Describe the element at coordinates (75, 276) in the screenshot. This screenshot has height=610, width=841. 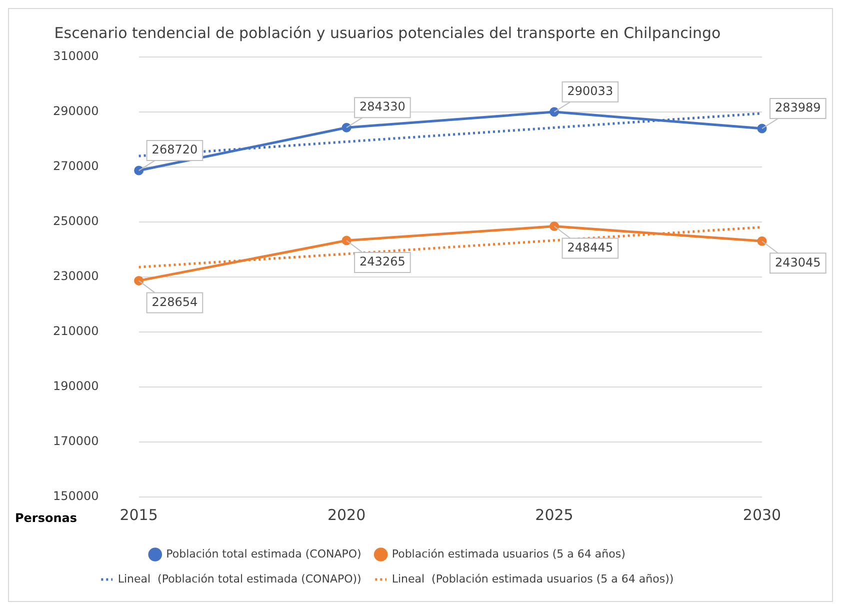
I see `y-tick-label: 230000` at that location.